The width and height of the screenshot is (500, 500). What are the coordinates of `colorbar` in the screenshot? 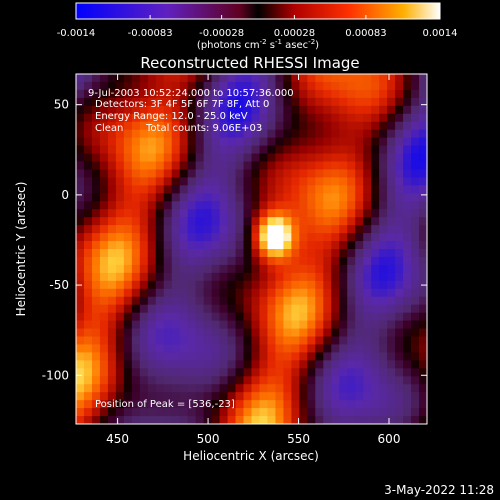 It's located at (258, 11).